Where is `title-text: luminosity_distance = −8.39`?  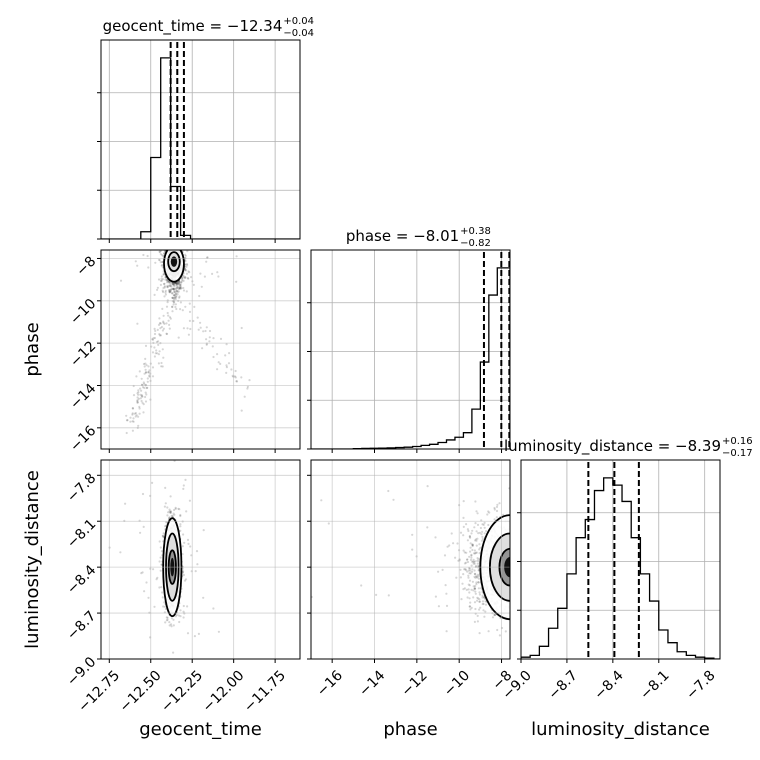
title-text: luminosity_distance = −8.39 is located at coordinates (612, 446).